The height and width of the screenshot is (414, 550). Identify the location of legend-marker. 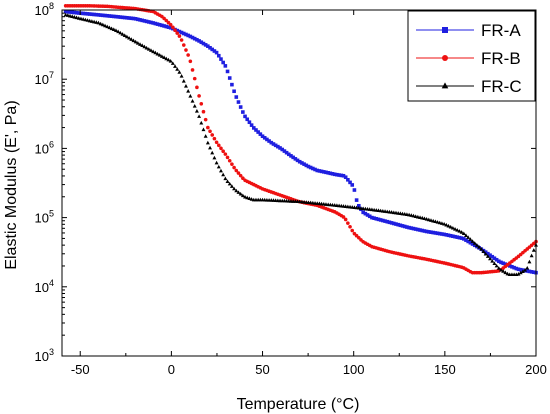
(445, 30).